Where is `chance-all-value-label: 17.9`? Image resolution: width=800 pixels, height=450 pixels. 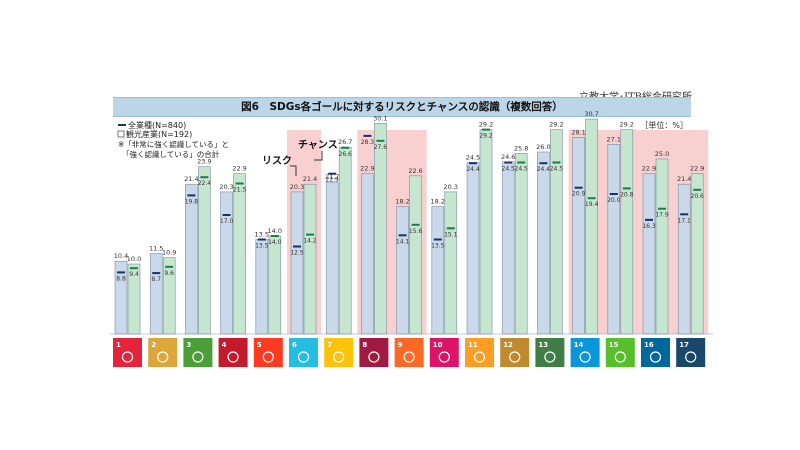
chance-all-value-label: 17.9 is located at coordinates (662, 215).